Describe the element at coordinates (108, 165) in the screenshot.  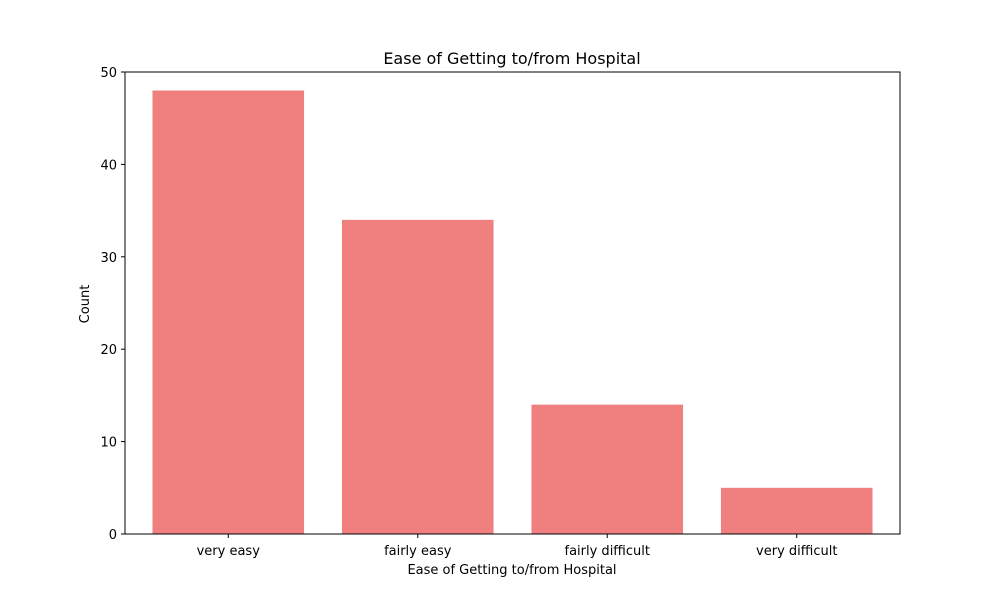
I see `y-tick-label: 40` at that location.